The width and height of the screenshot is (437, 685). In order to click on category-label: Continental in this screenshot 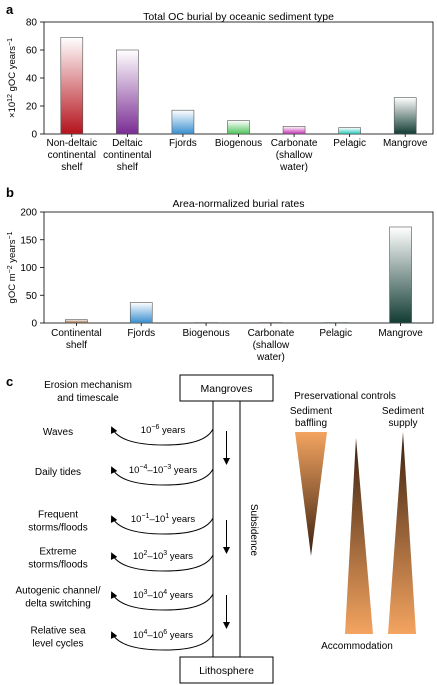, I will do `click(76, 333)`.